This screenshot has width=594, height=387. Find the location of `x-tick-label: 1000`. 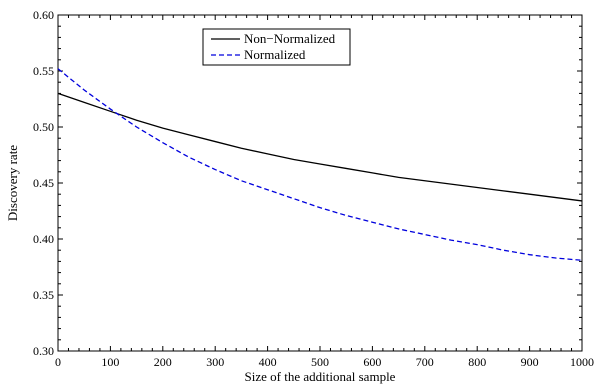

x-tick-label: 1000 is located at coordinates (582, 362).